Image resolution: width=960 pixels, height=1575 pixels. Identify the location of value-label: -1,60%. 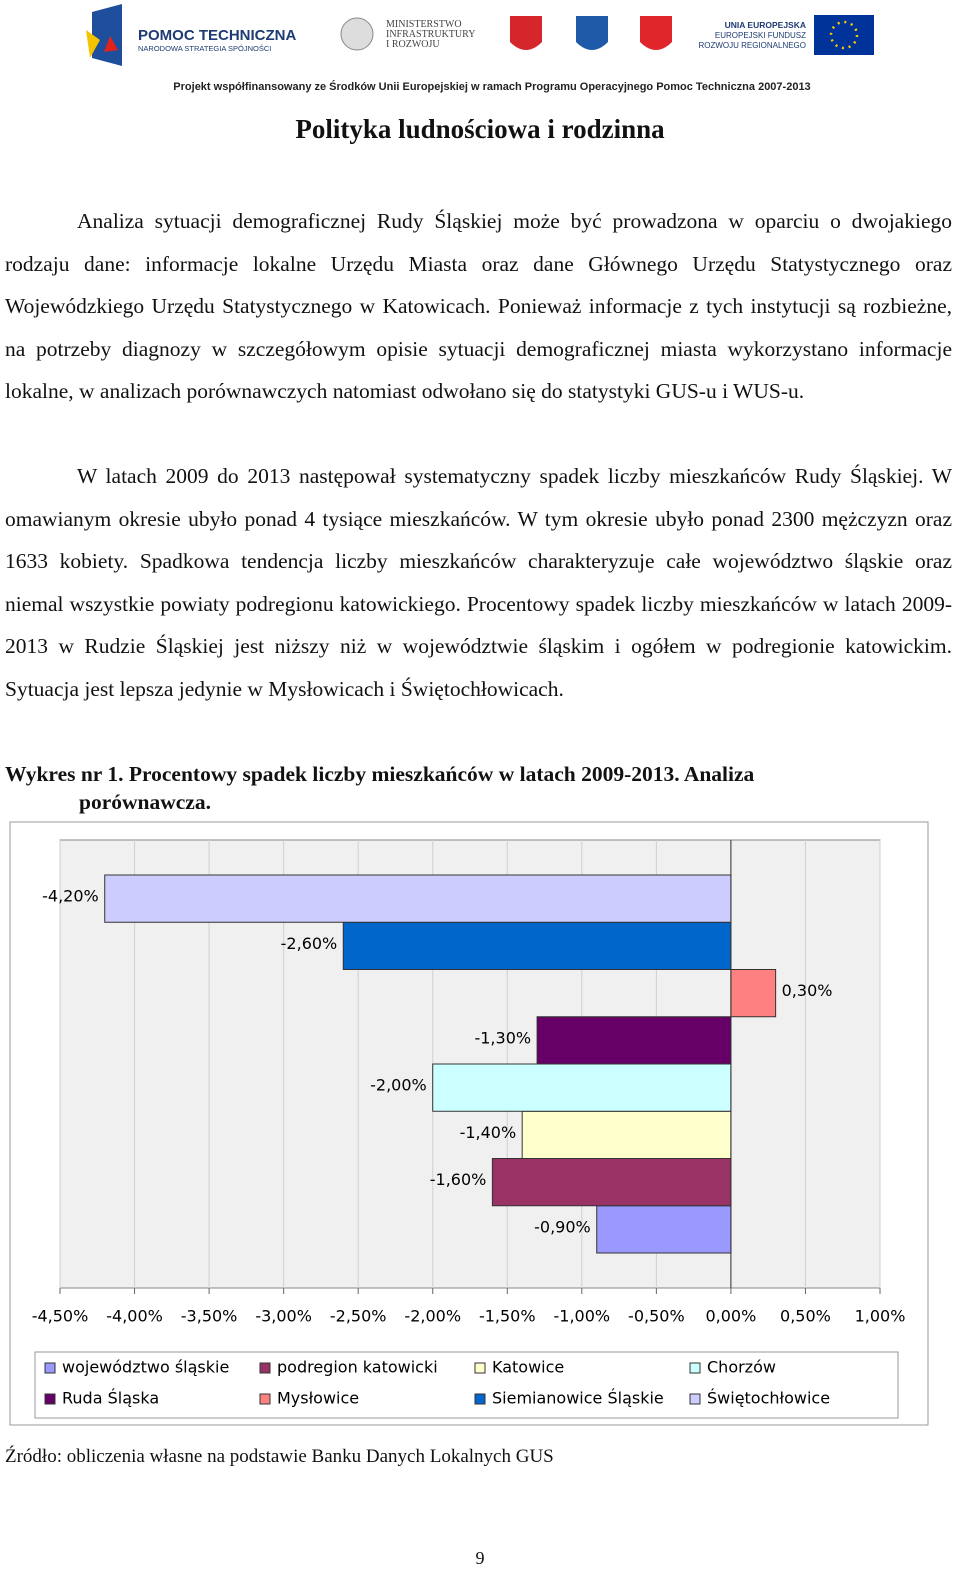
(458, 1179).